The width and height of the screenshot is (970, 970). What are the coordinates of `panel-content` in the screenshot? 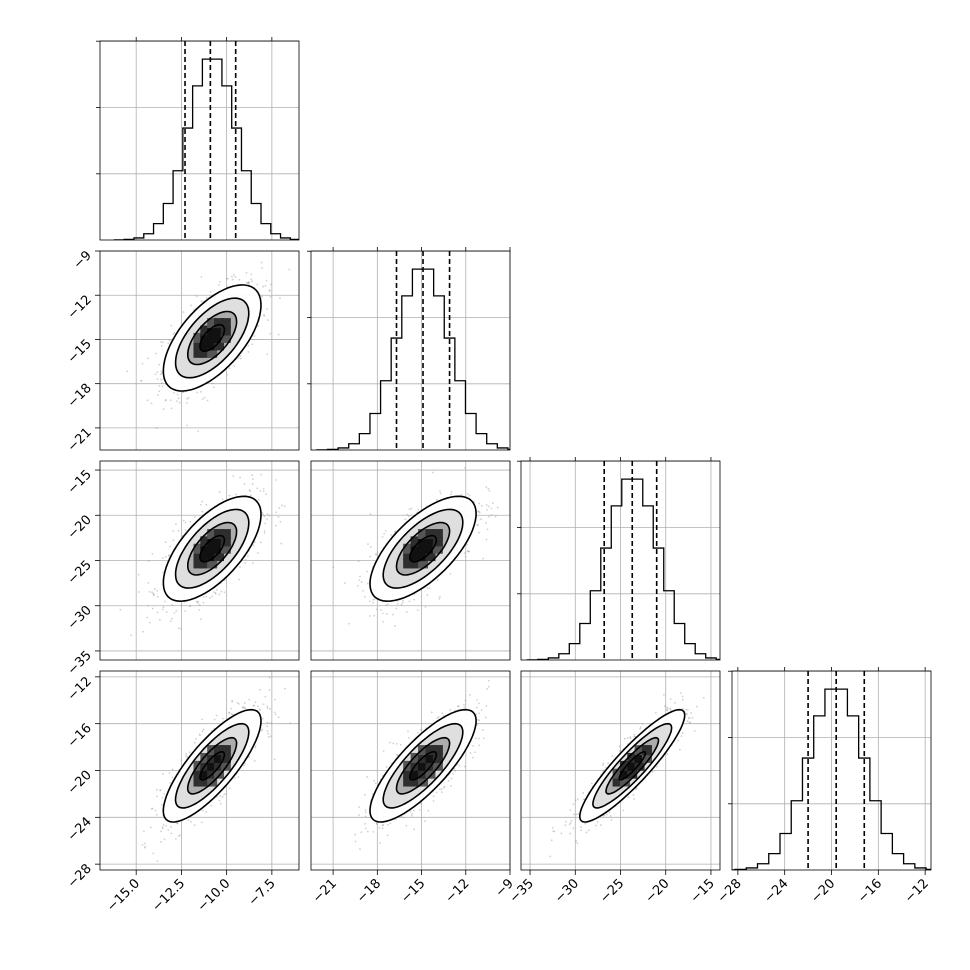 It's located at (627, 775).